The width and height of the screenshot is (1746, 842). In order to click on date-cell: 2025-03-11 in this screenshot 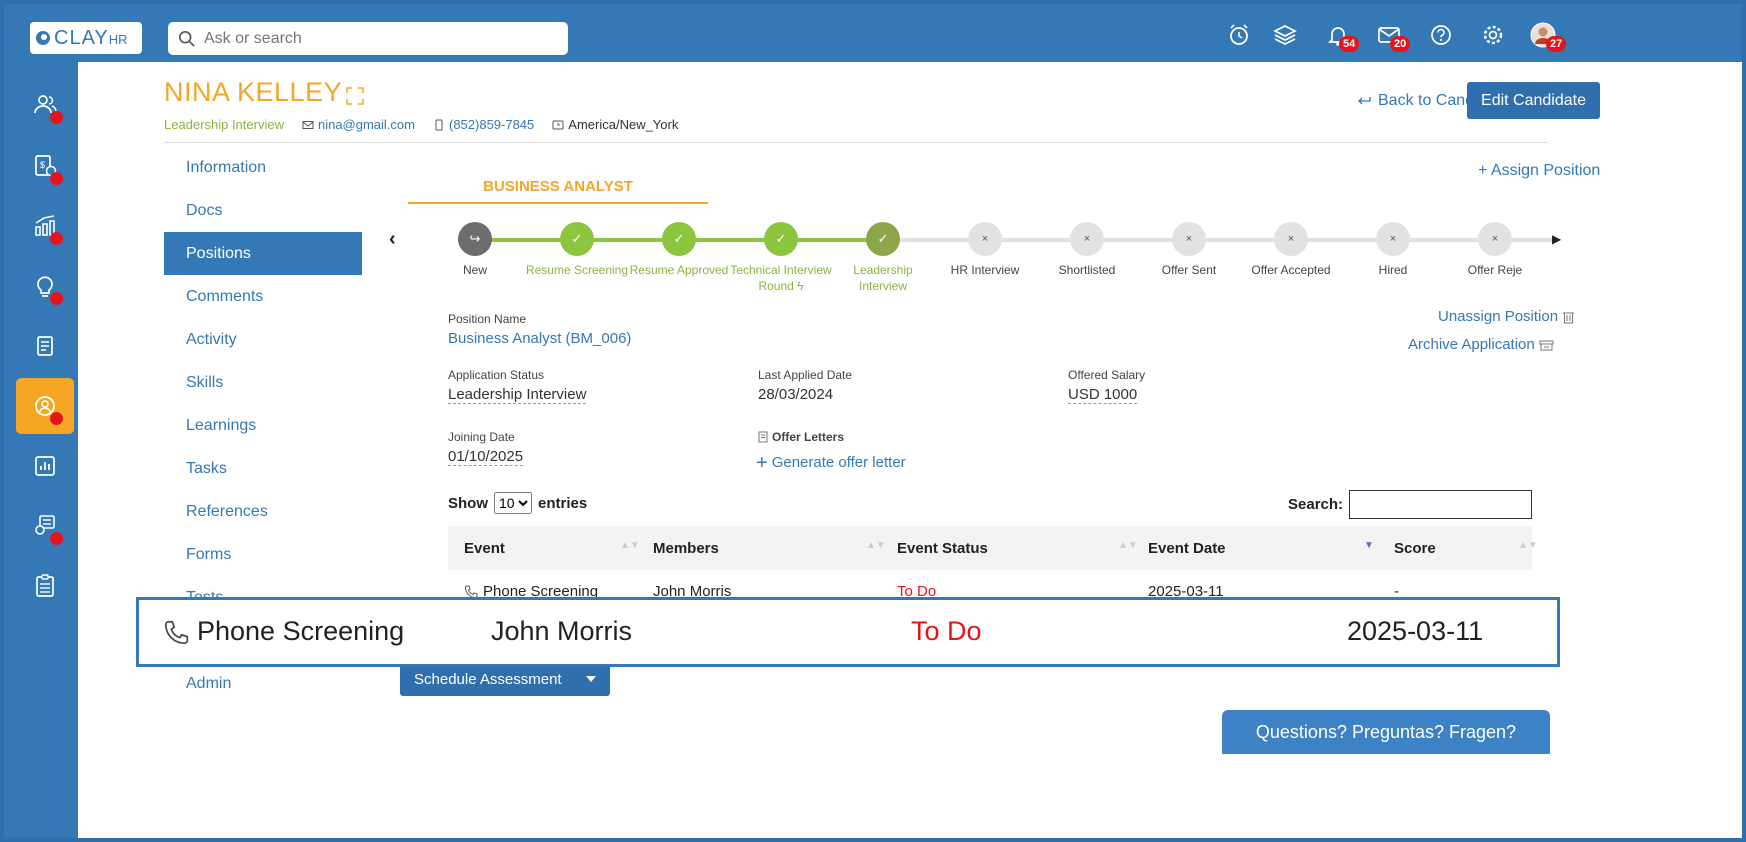, I will do `click(1186, 591)`.